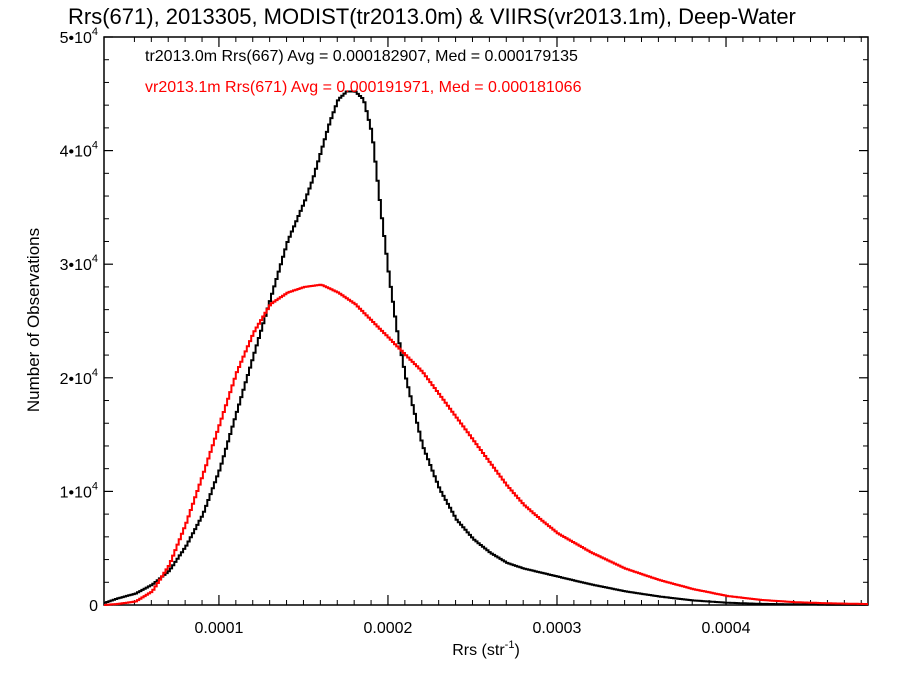 The width and height of the screenshot is (900, 675). Describe the element at coordinates (76, 265) in the screenshot. I see `y-tick-label-base: 3•10` at that location.